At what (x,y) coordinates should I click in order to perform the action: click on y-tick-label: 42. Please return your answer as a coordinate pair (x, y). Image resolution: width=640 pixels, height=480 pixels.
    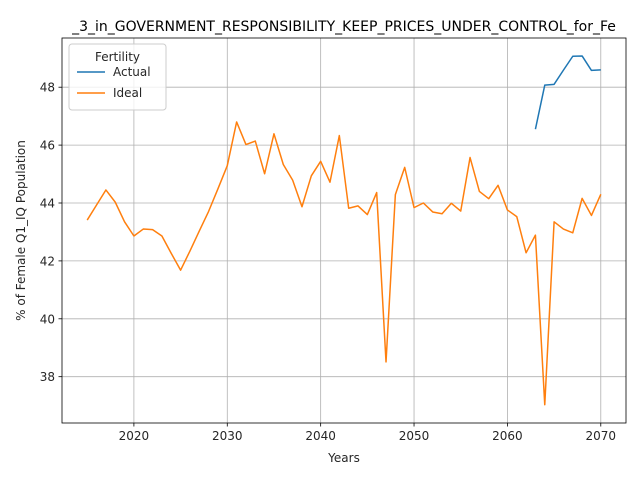
    Looking at the image, I should click on (47, 261).